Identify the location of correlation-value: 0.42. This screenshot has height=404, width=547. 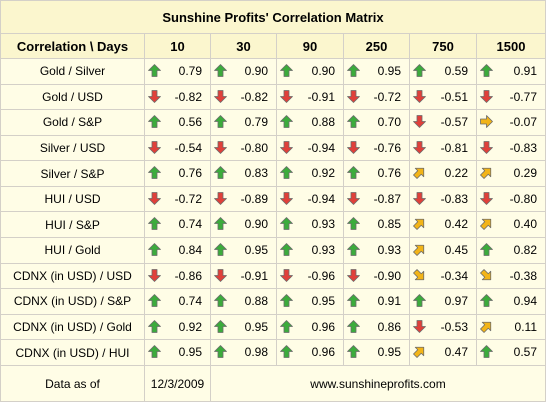
(456, 224).